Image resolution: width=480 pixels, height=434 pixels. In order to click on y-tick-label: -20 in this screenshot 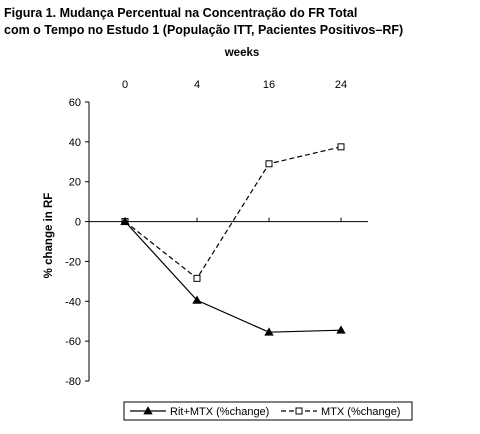, I will do `click(73, 262)`.